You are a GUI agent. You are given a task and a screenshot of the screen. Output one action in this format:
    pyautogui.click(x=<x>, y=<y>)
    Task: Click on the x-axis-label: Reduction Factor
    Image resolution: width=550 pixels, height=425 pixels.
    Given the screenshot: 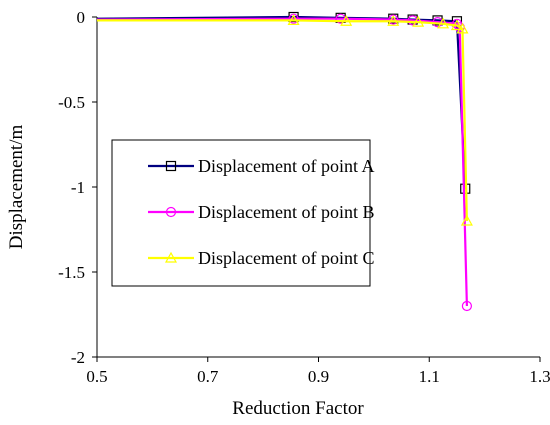 What is the action you would take?
    pyautogui.click(x=298, y=408)
    